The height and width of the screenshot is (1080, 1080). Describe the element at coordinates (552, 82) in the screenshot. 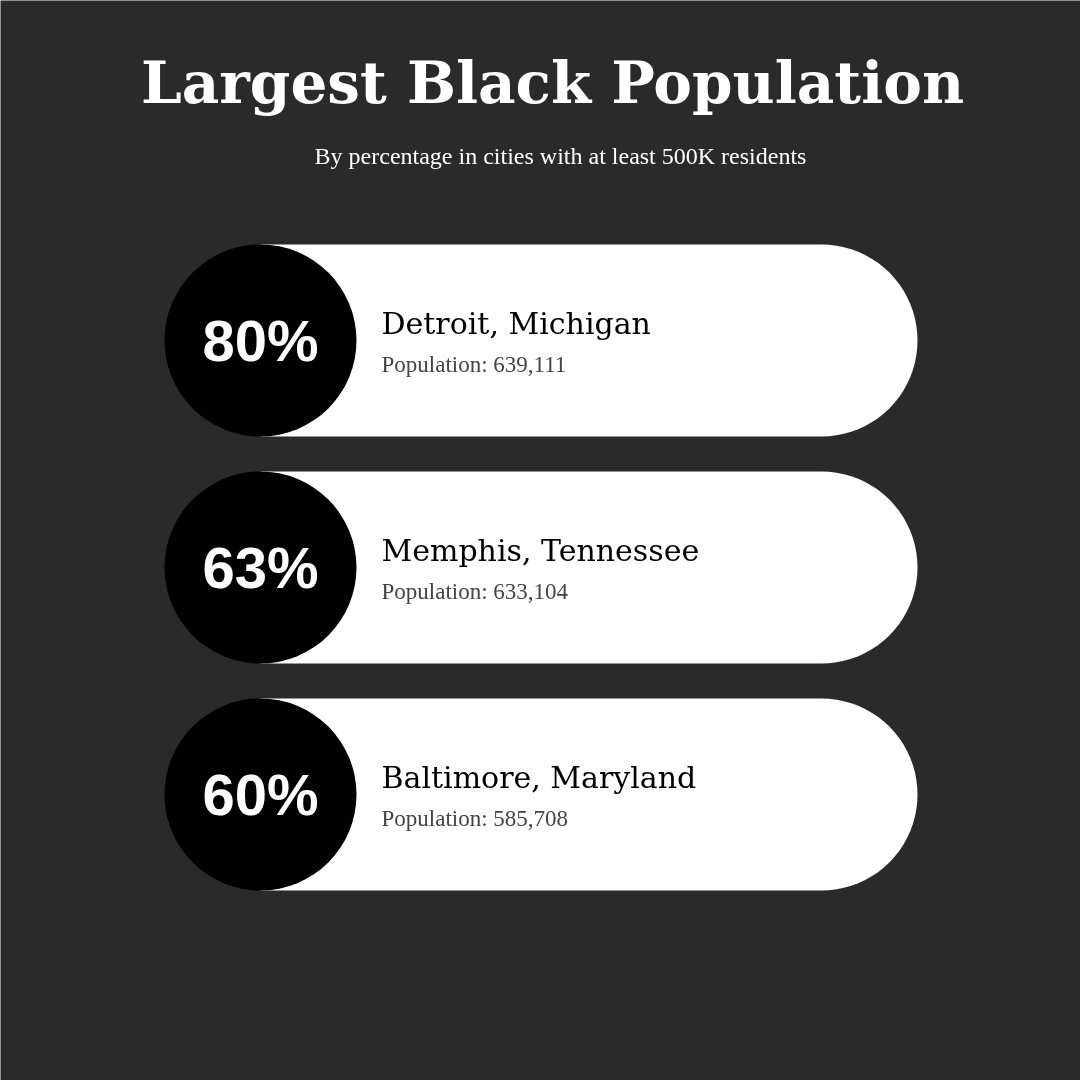

I see `text: Largest Black Population` at that location.